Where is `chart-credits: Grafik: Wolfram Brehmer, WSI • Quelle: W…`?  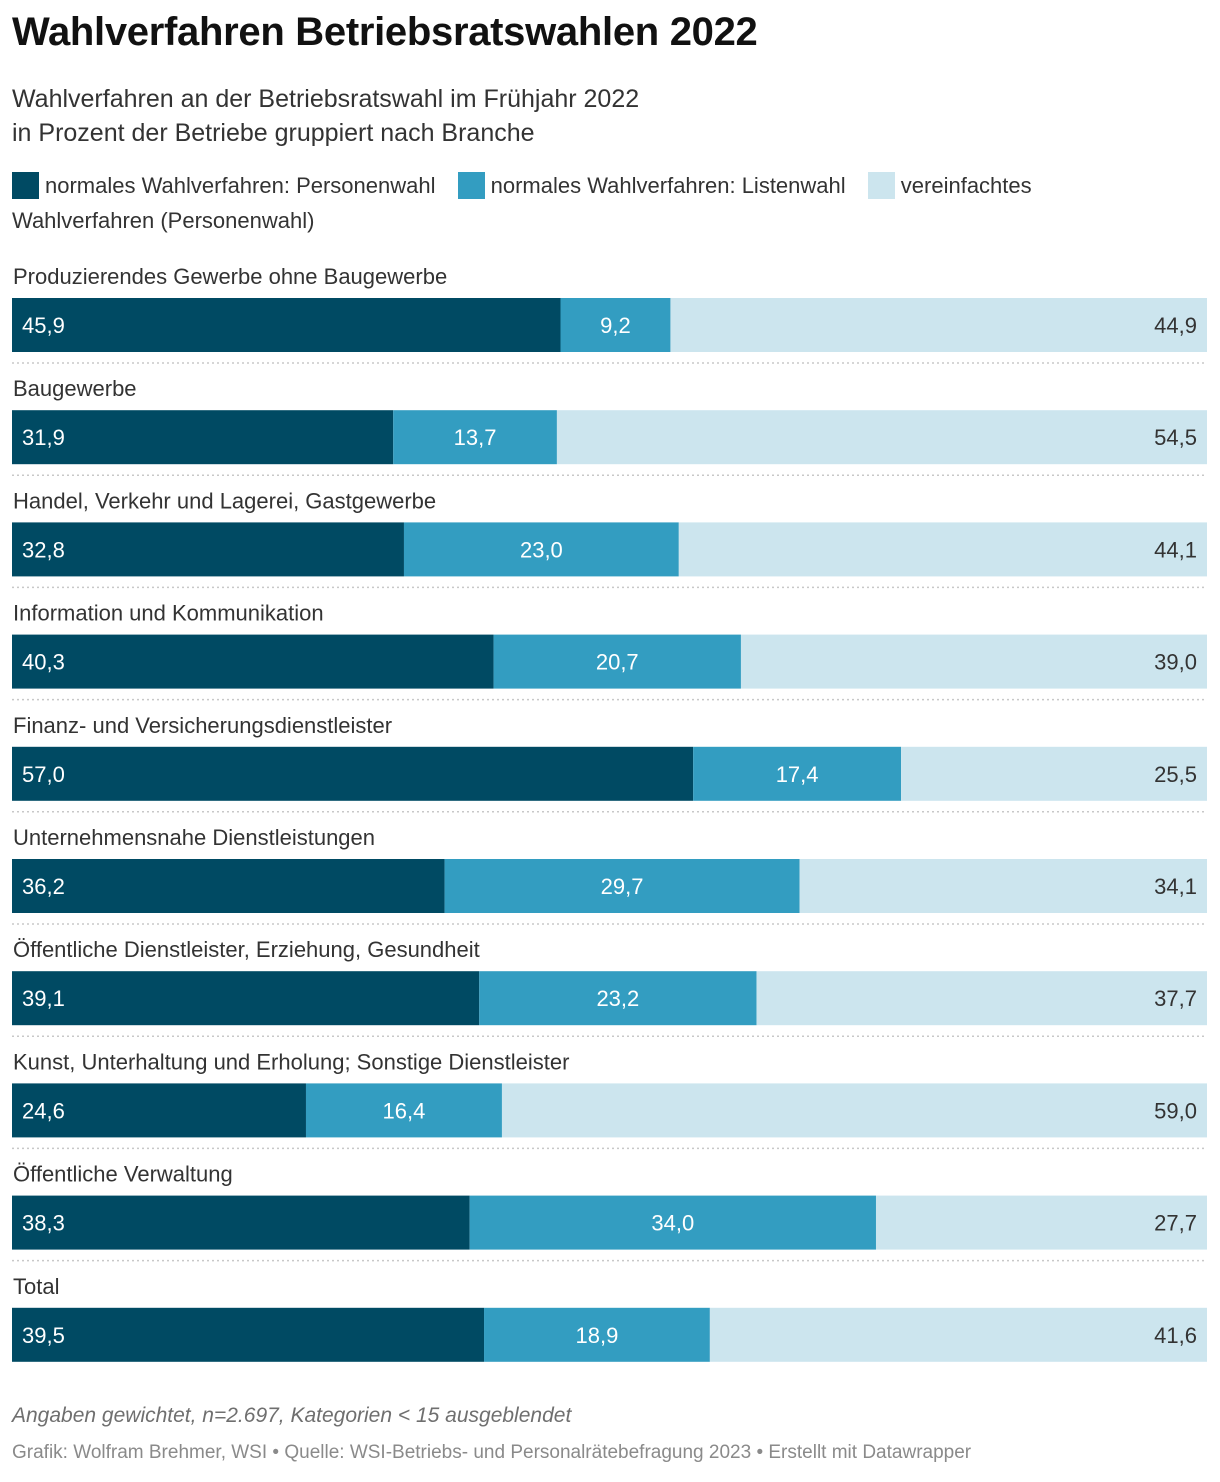 chart-credits: Grafik: Wolfram Brehmer, WSI • Quelle: W… is located at coordinates (492, 1452).